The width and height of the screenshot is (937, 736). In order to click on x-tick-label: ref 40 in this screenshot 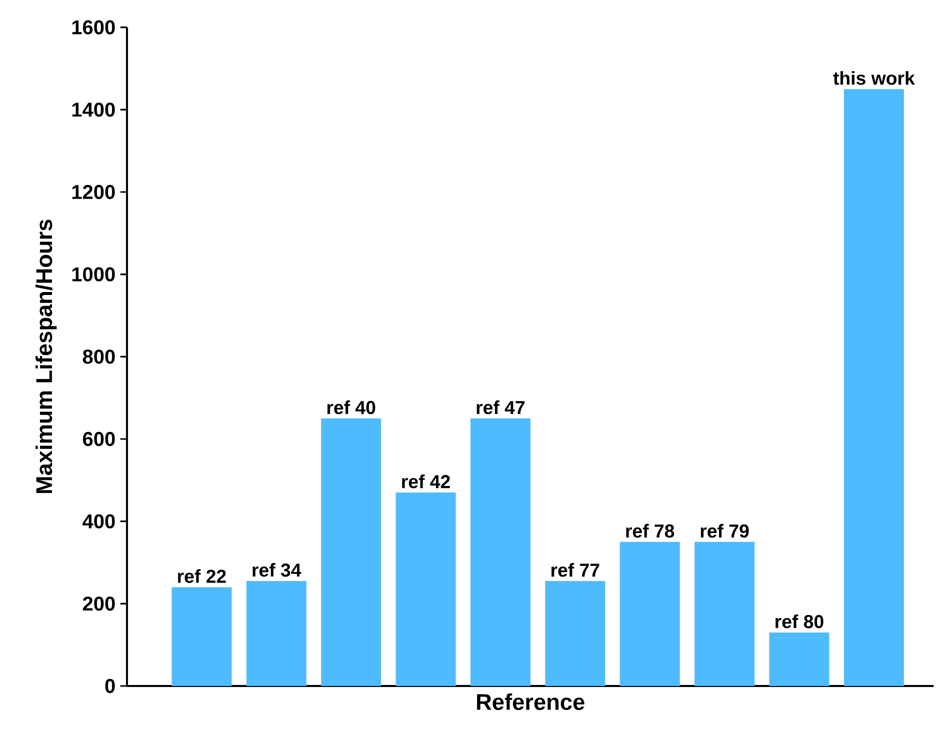, I will do `click(351, 407)`.